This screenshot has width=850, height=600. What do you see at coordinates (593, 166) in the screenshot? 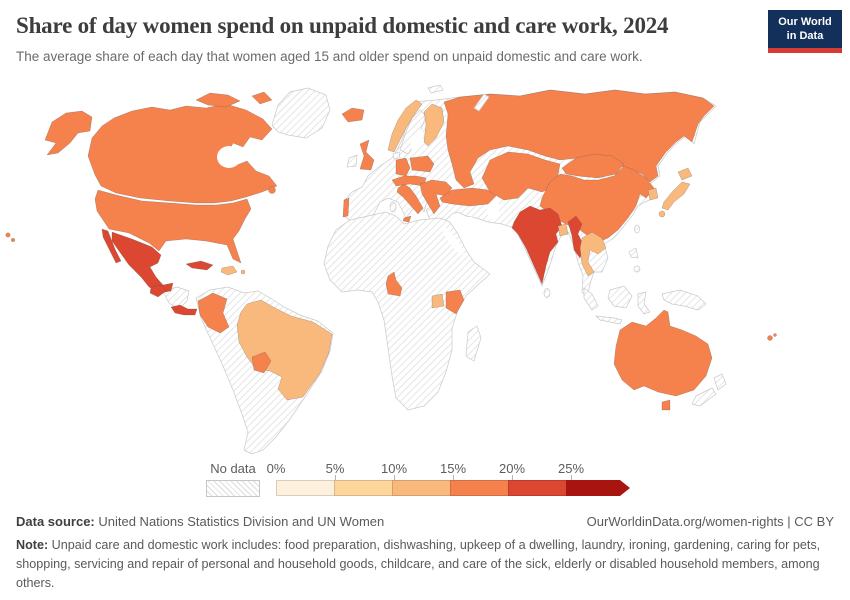
I see `country-mongolia` at bounding box center [593, 166].